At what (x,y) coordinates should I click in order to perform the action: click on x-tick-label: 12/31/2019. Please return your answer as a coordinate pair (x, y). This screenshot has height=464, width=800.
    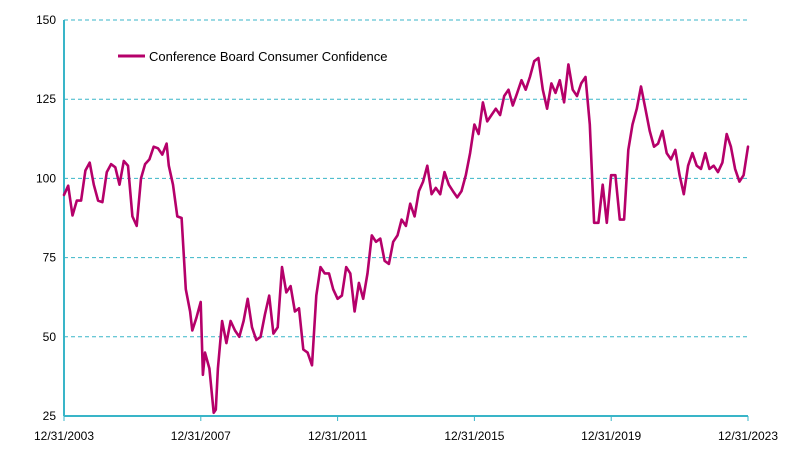
    Looking at the image, I should click on (611, 436).